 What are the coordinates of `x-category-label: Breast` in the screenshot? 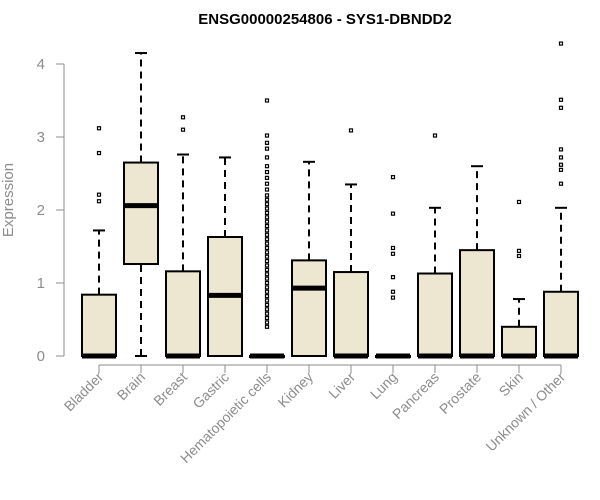 It's located at (170, 389).